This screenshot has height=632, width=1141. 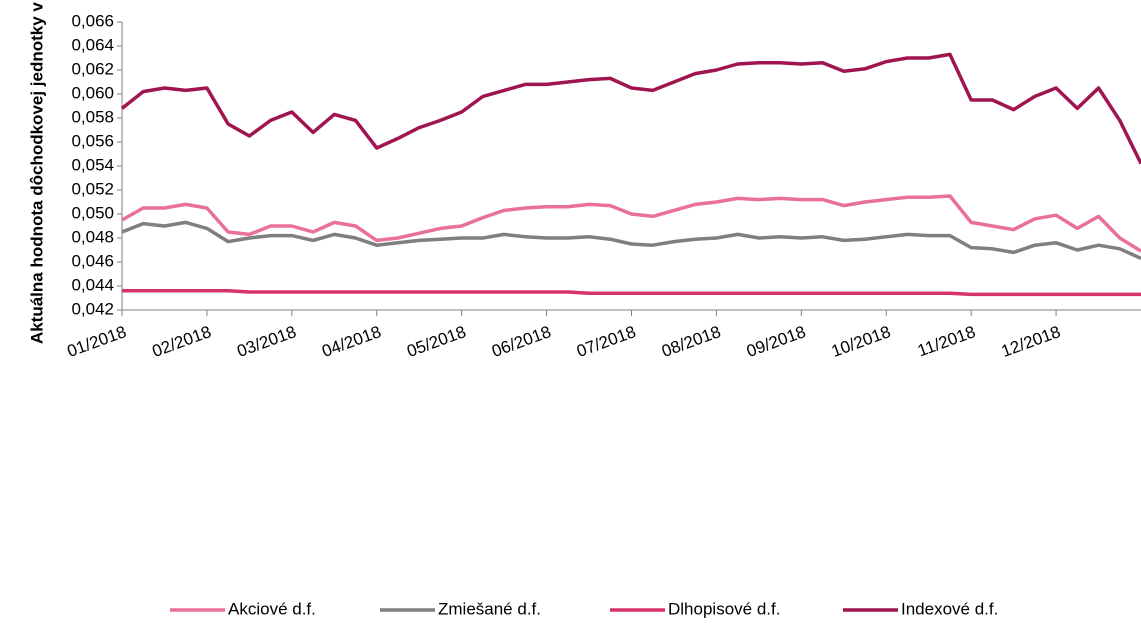 What do you see at coordinates (92, 68) in the screenshot?
I see `y-tick-label: 0,062` at bounding box center [92, 68].